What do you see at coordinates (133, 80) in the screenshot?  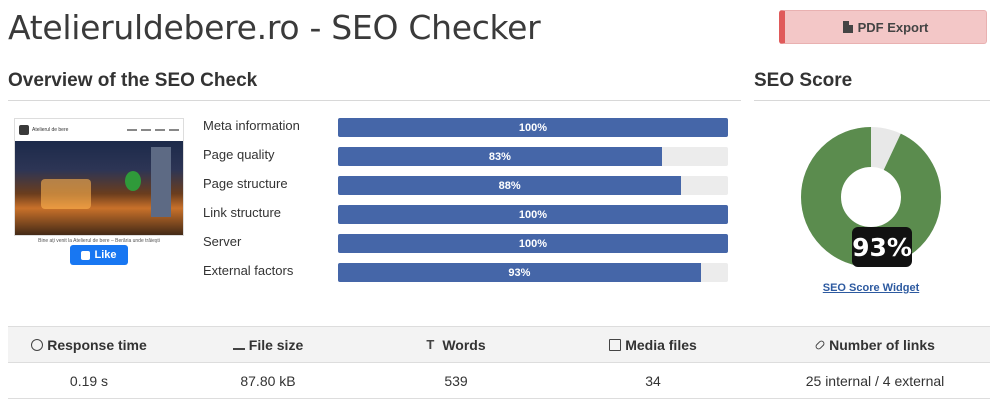 I see `overview-title: Overview of the SEO Check` at bounding box center [133, 80].